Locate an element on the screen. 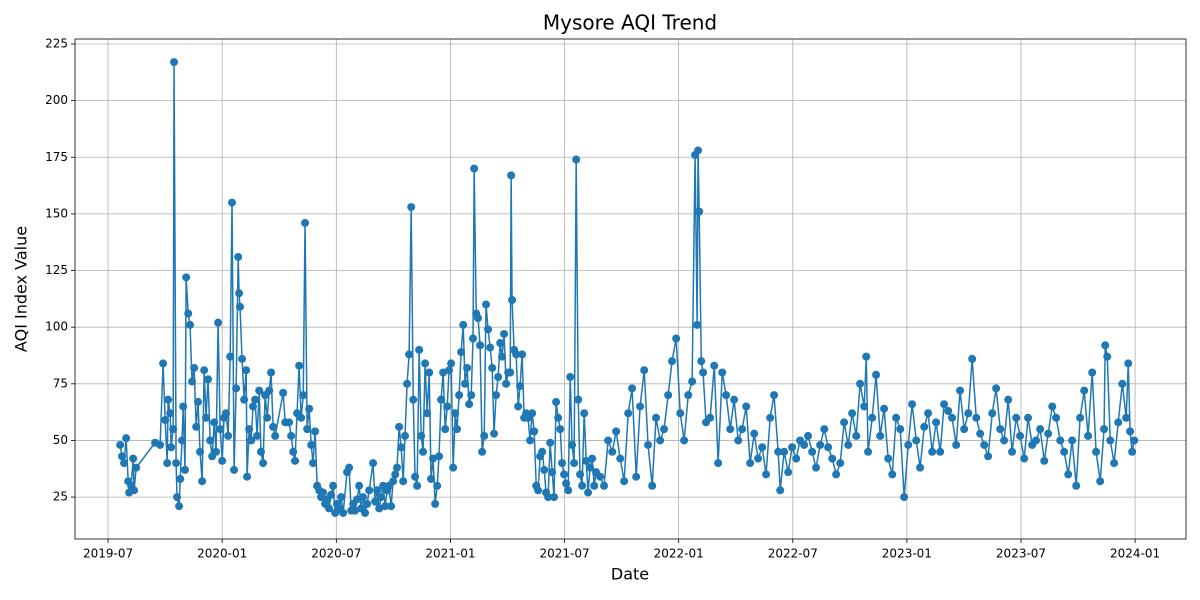 This screenshot has width=1200, height=600. y-tick-label: 175 is located at coordinates (56, 157).